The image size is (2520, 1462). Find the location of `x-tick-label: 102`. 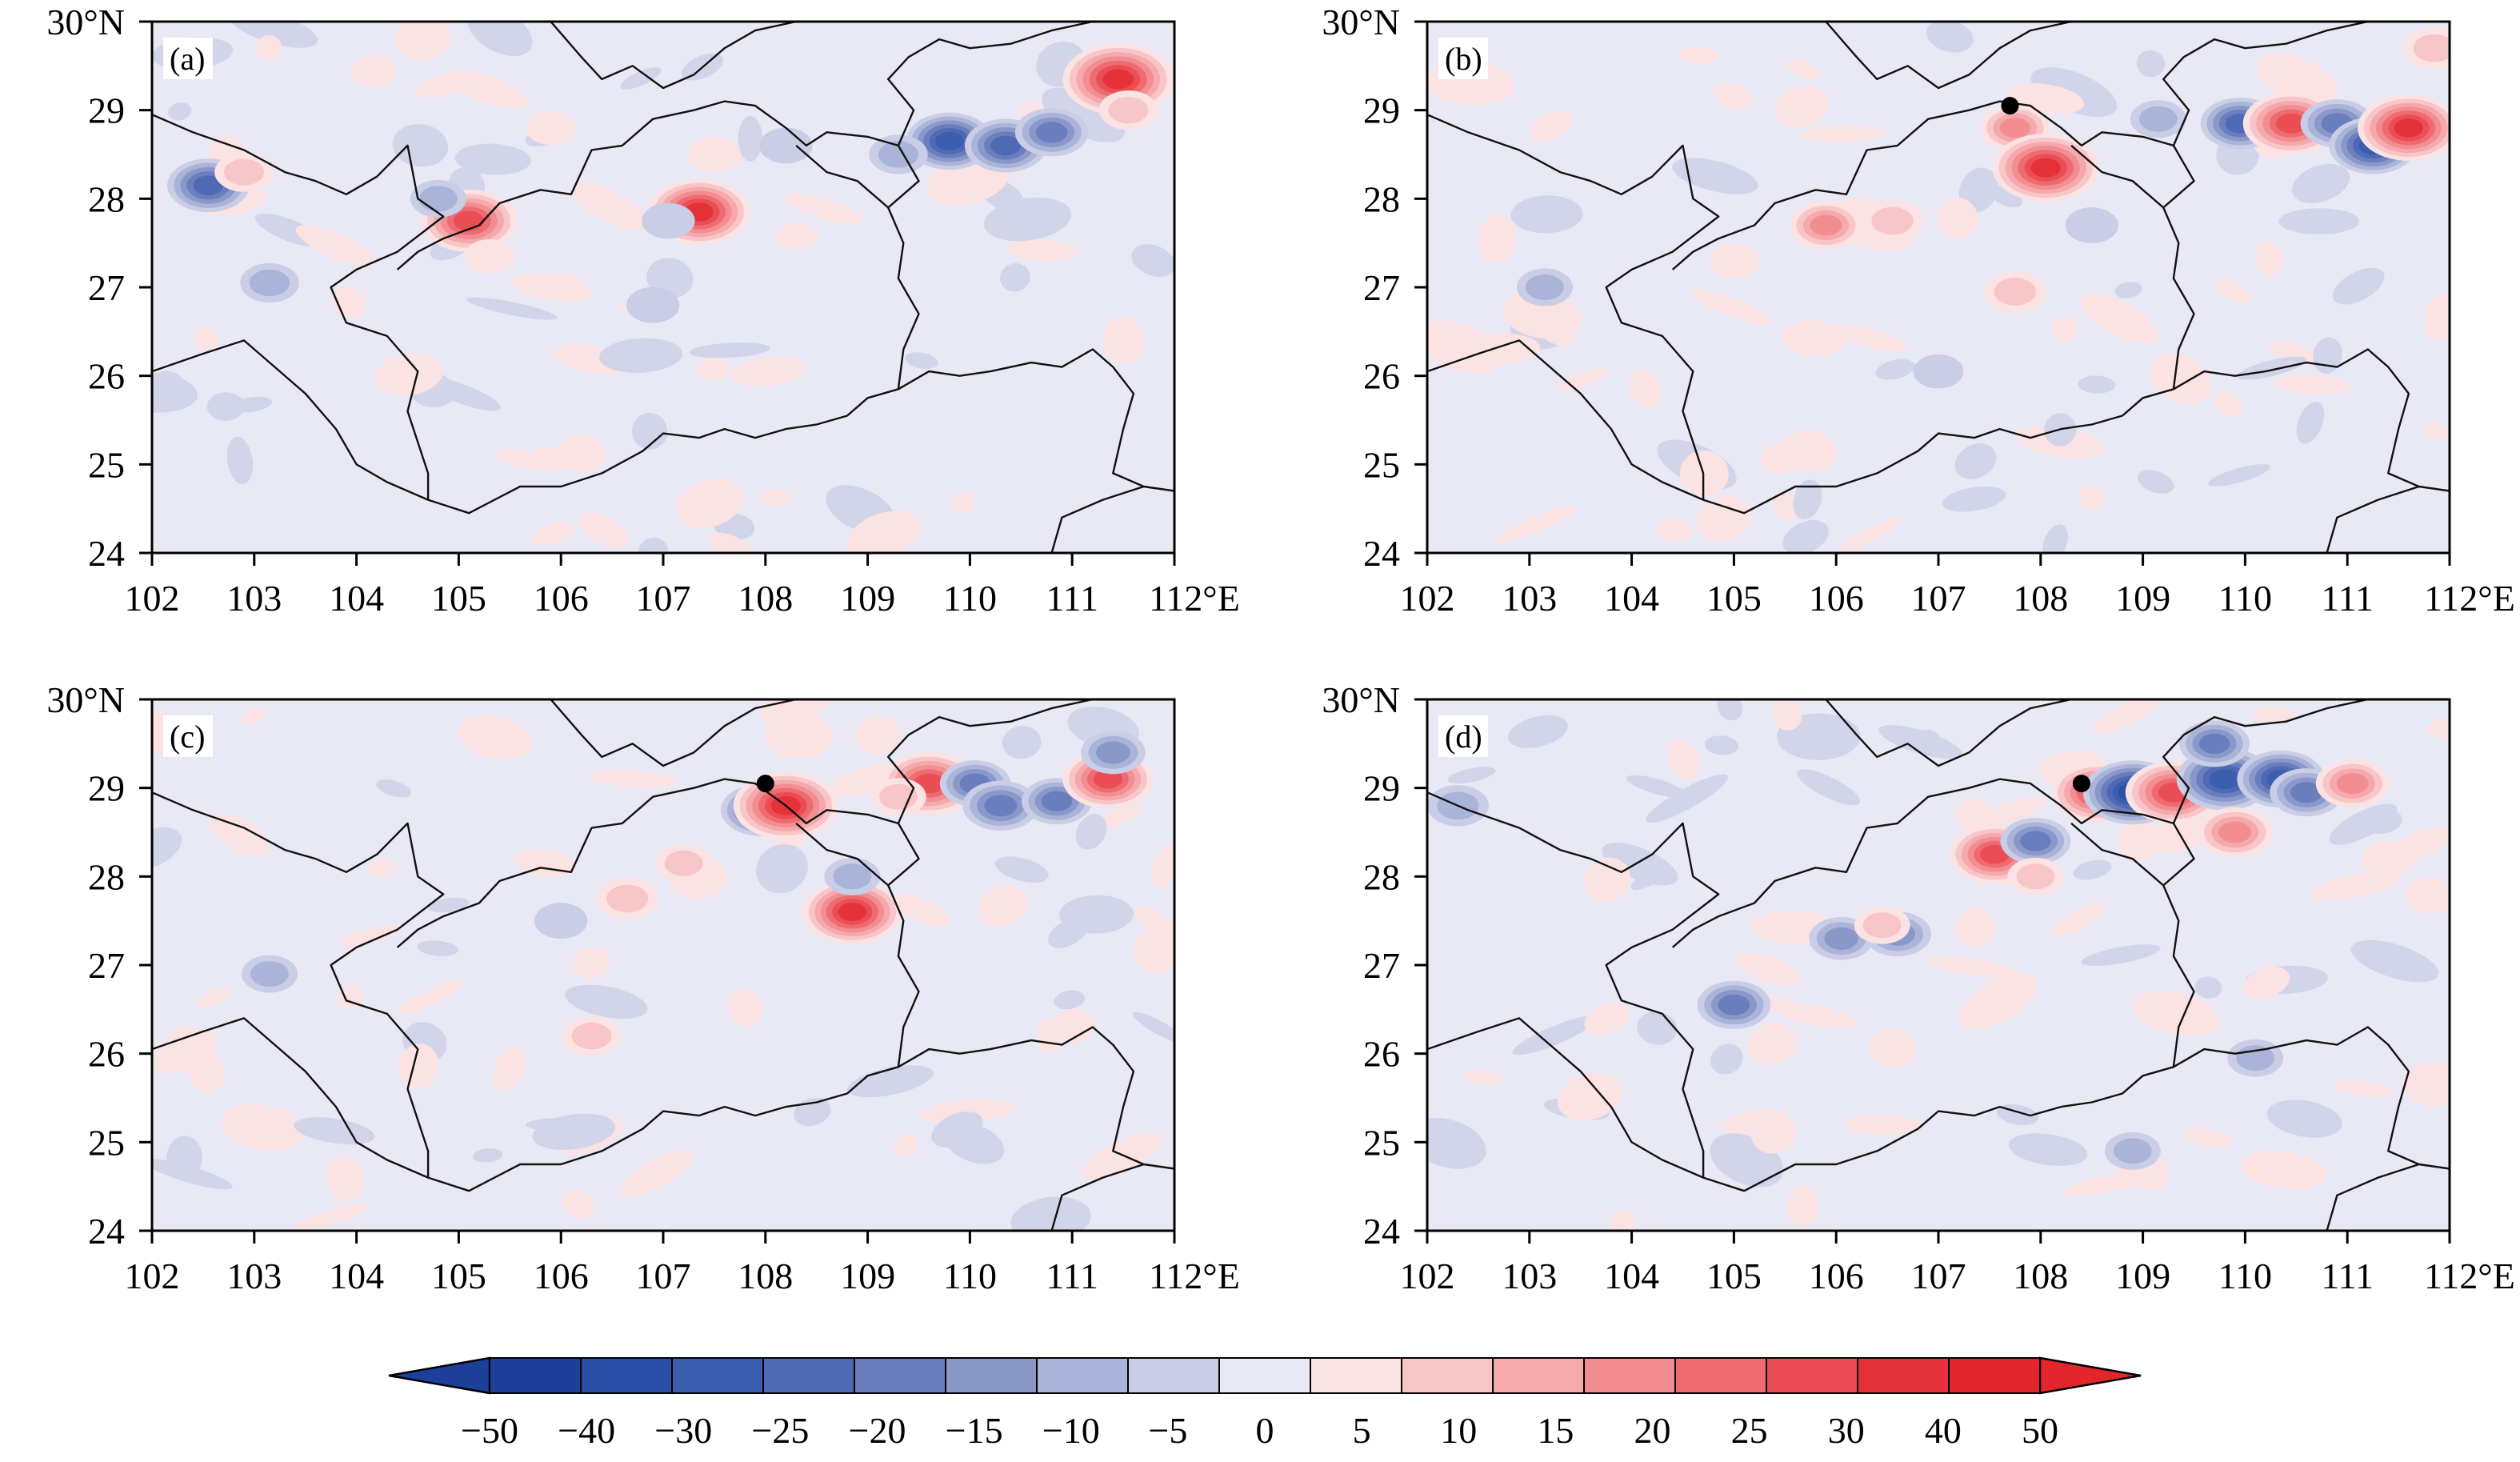

x-tick-label: 102 is located at coordinates (152, 598).